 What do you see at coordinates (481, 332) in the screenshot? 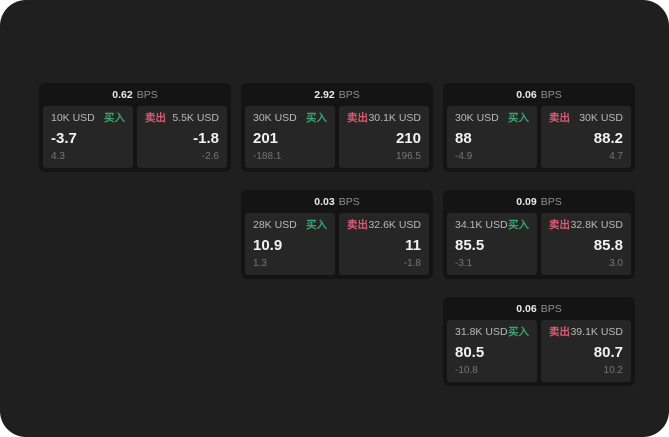
I see `buy-amount: 31.8K USD` at bounding box center [481, 332].